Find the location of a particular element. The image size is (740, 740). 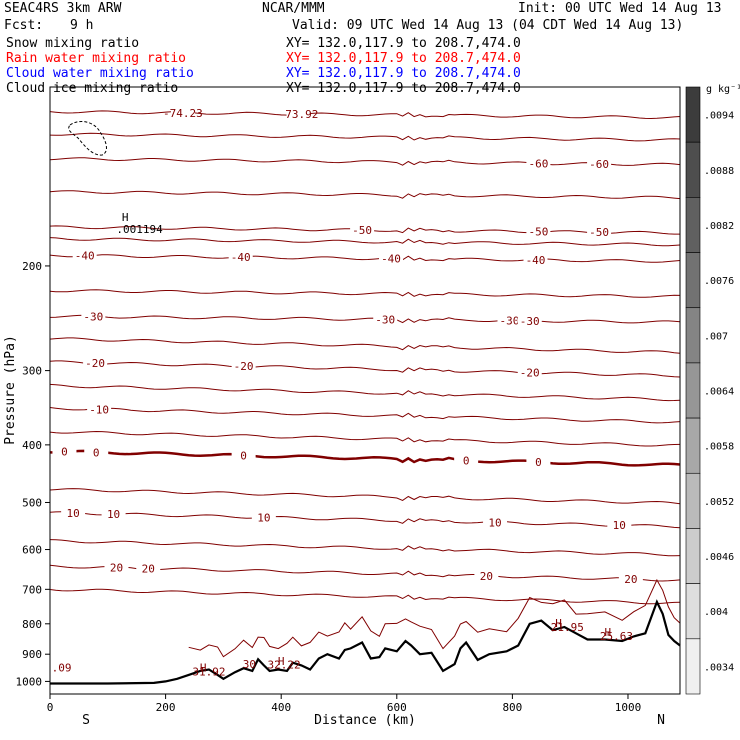

isotherm-label: -30 is located at coordinates (385, 319).